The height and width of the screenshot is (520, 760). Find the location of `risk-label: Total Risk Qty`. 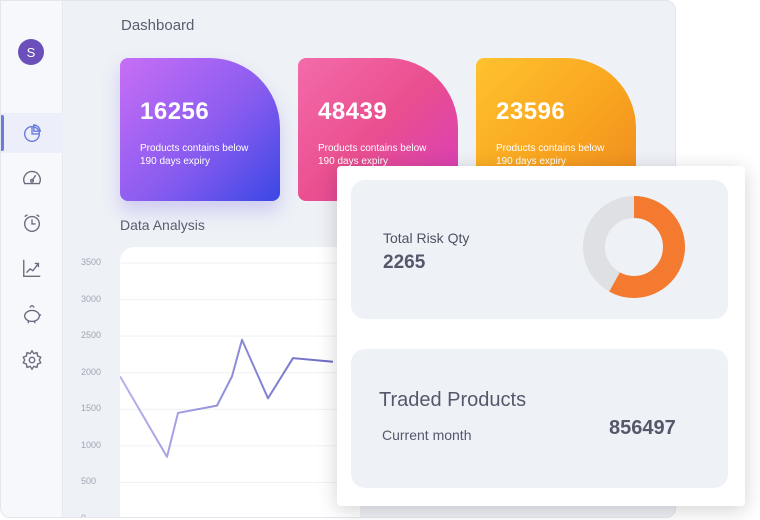

risk-label: Total Risk Qty is located at coordinates (426, 238).